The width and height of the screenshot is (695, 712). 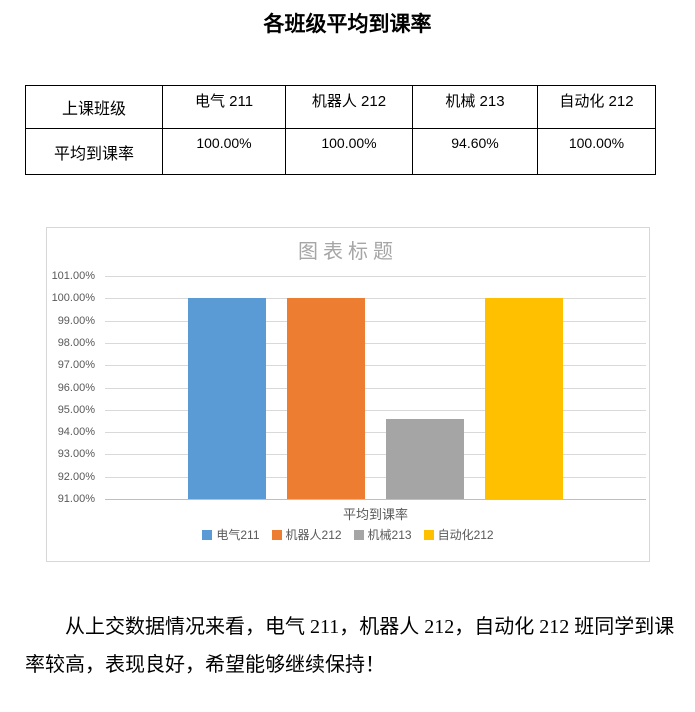 I want to click on page-title: 各班级平均到课率, so click(x=347, y=24).